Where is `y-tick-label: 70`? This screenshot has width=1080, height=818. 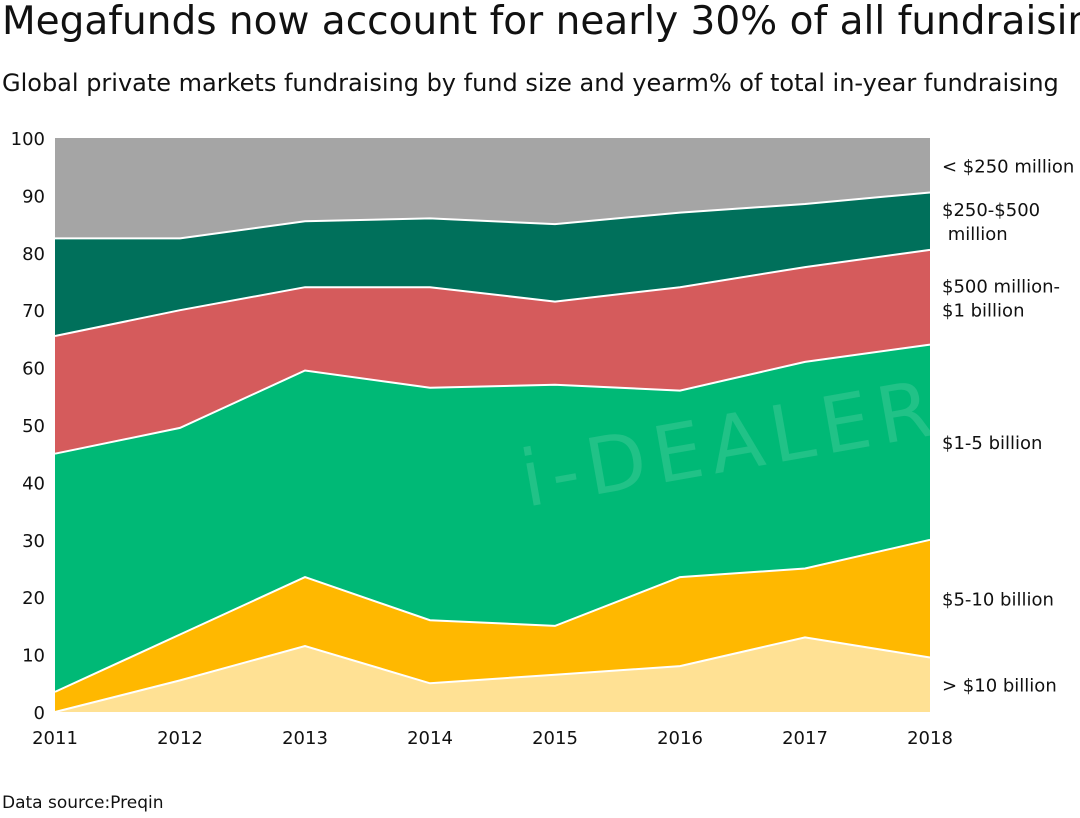
y-tick-label: 70 is located at coordinates (33, 311).